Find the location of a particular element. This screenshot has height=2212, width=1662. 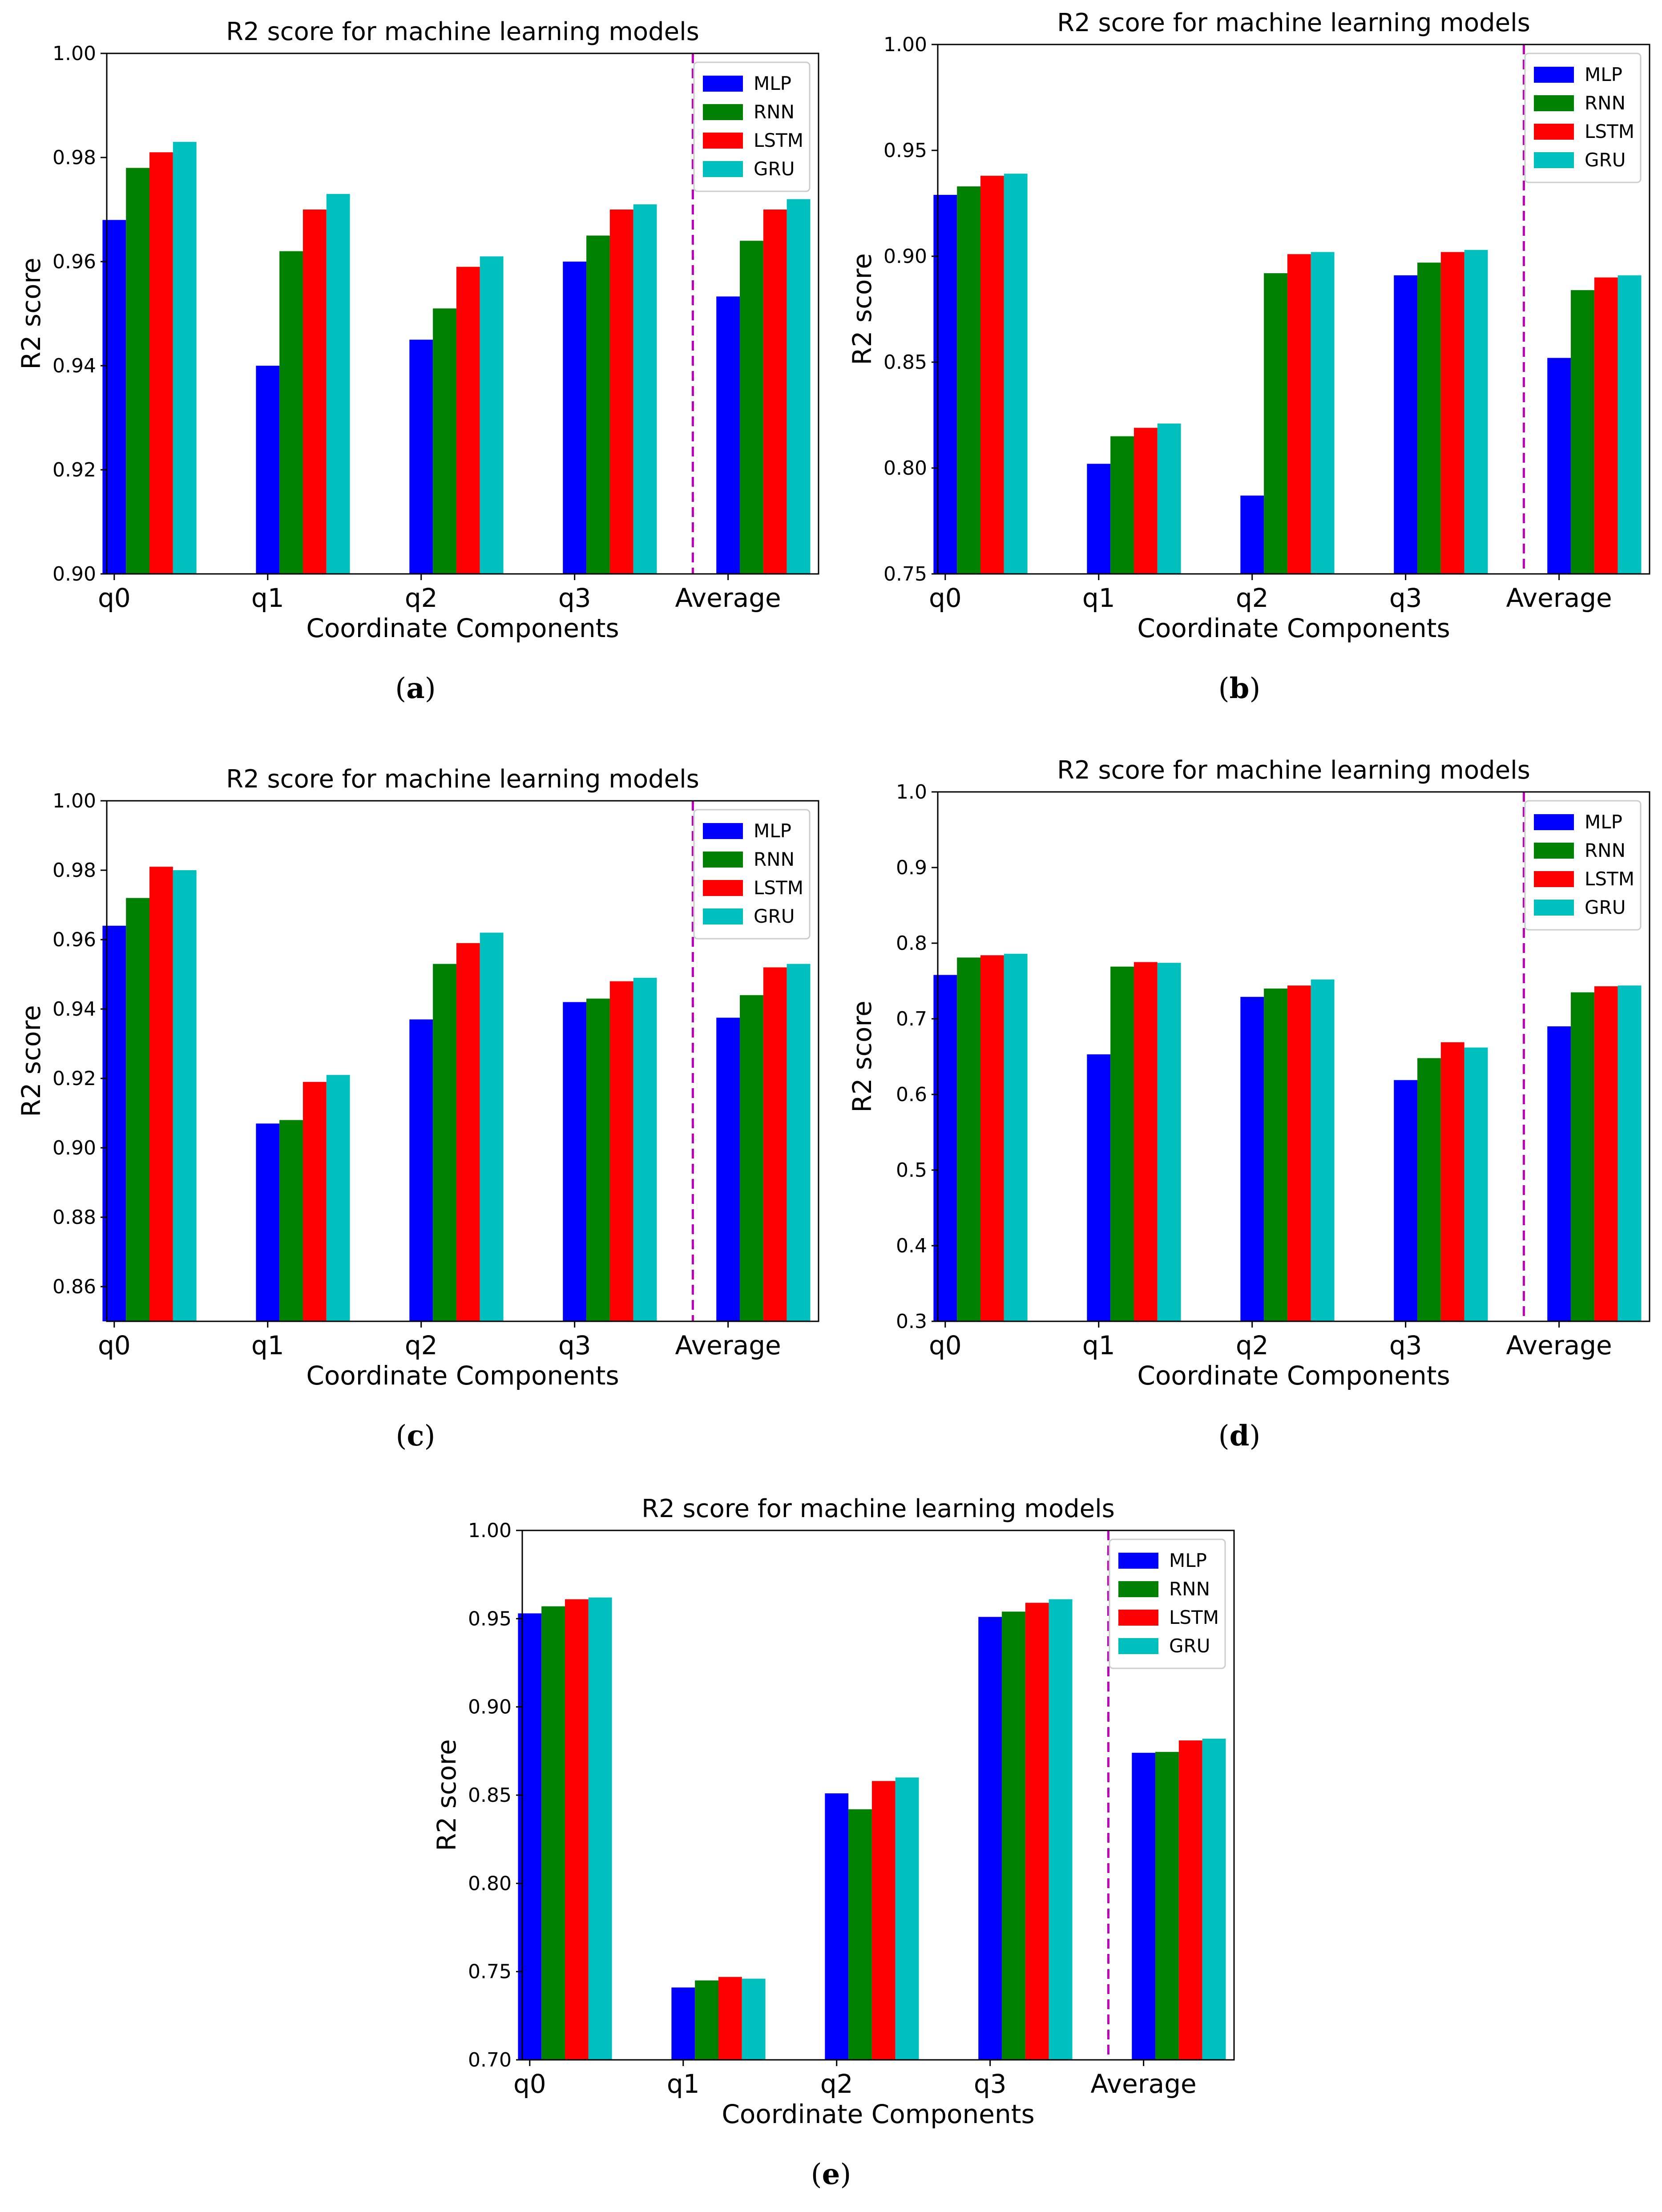

y-tick-label: 0.9 is located at coordinates (911, 868).